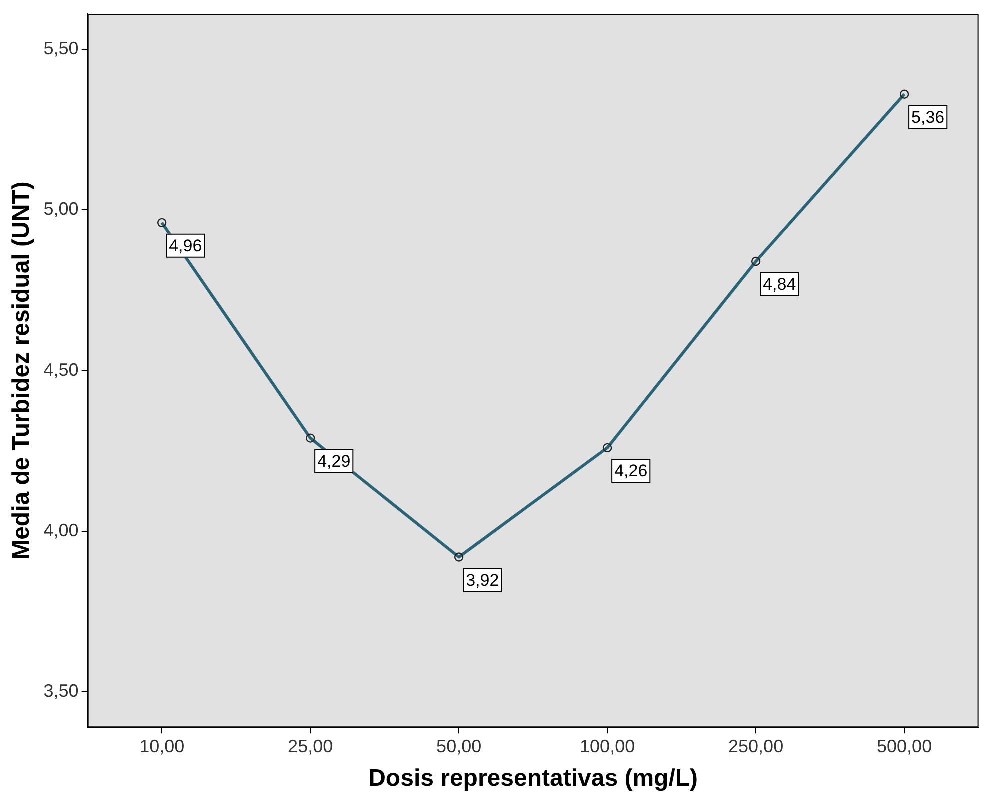  Describe the element at coordinates (608, 746) in the screenshot. I see `x-tick-label: 100,00` at that location.